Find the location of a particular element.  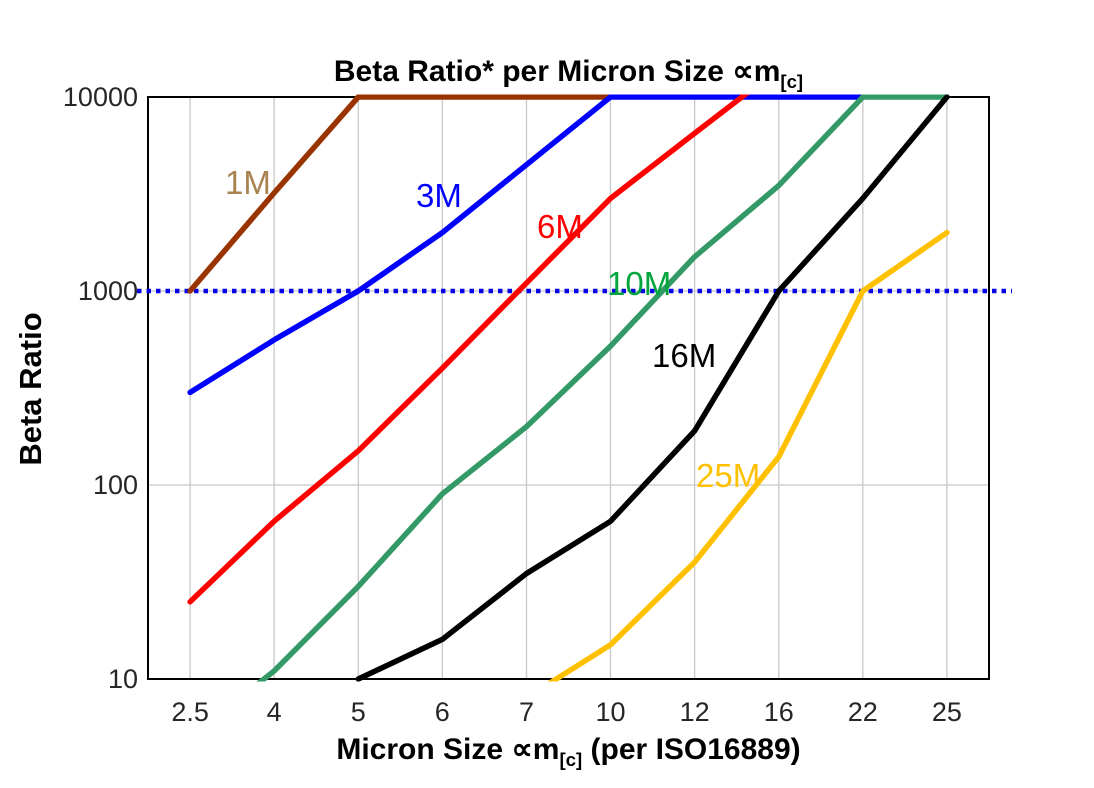

x-tick-labels: 2.5 4 5 6 7 10 12 16 22 25 is located at coordinates (566, 712).